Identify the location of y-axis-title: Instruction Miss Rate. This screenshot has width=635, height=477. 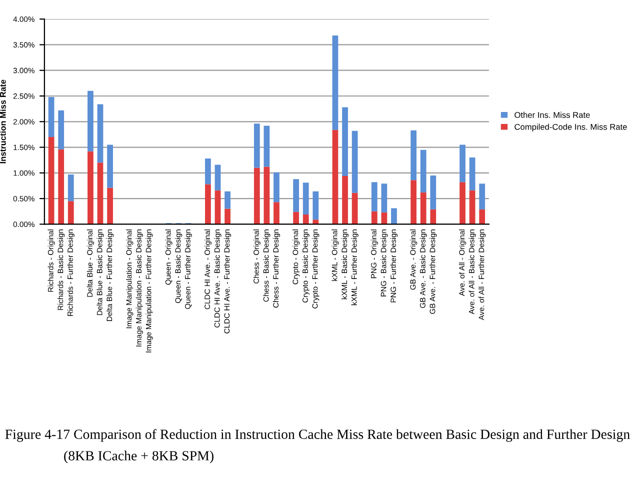
(3, 122).